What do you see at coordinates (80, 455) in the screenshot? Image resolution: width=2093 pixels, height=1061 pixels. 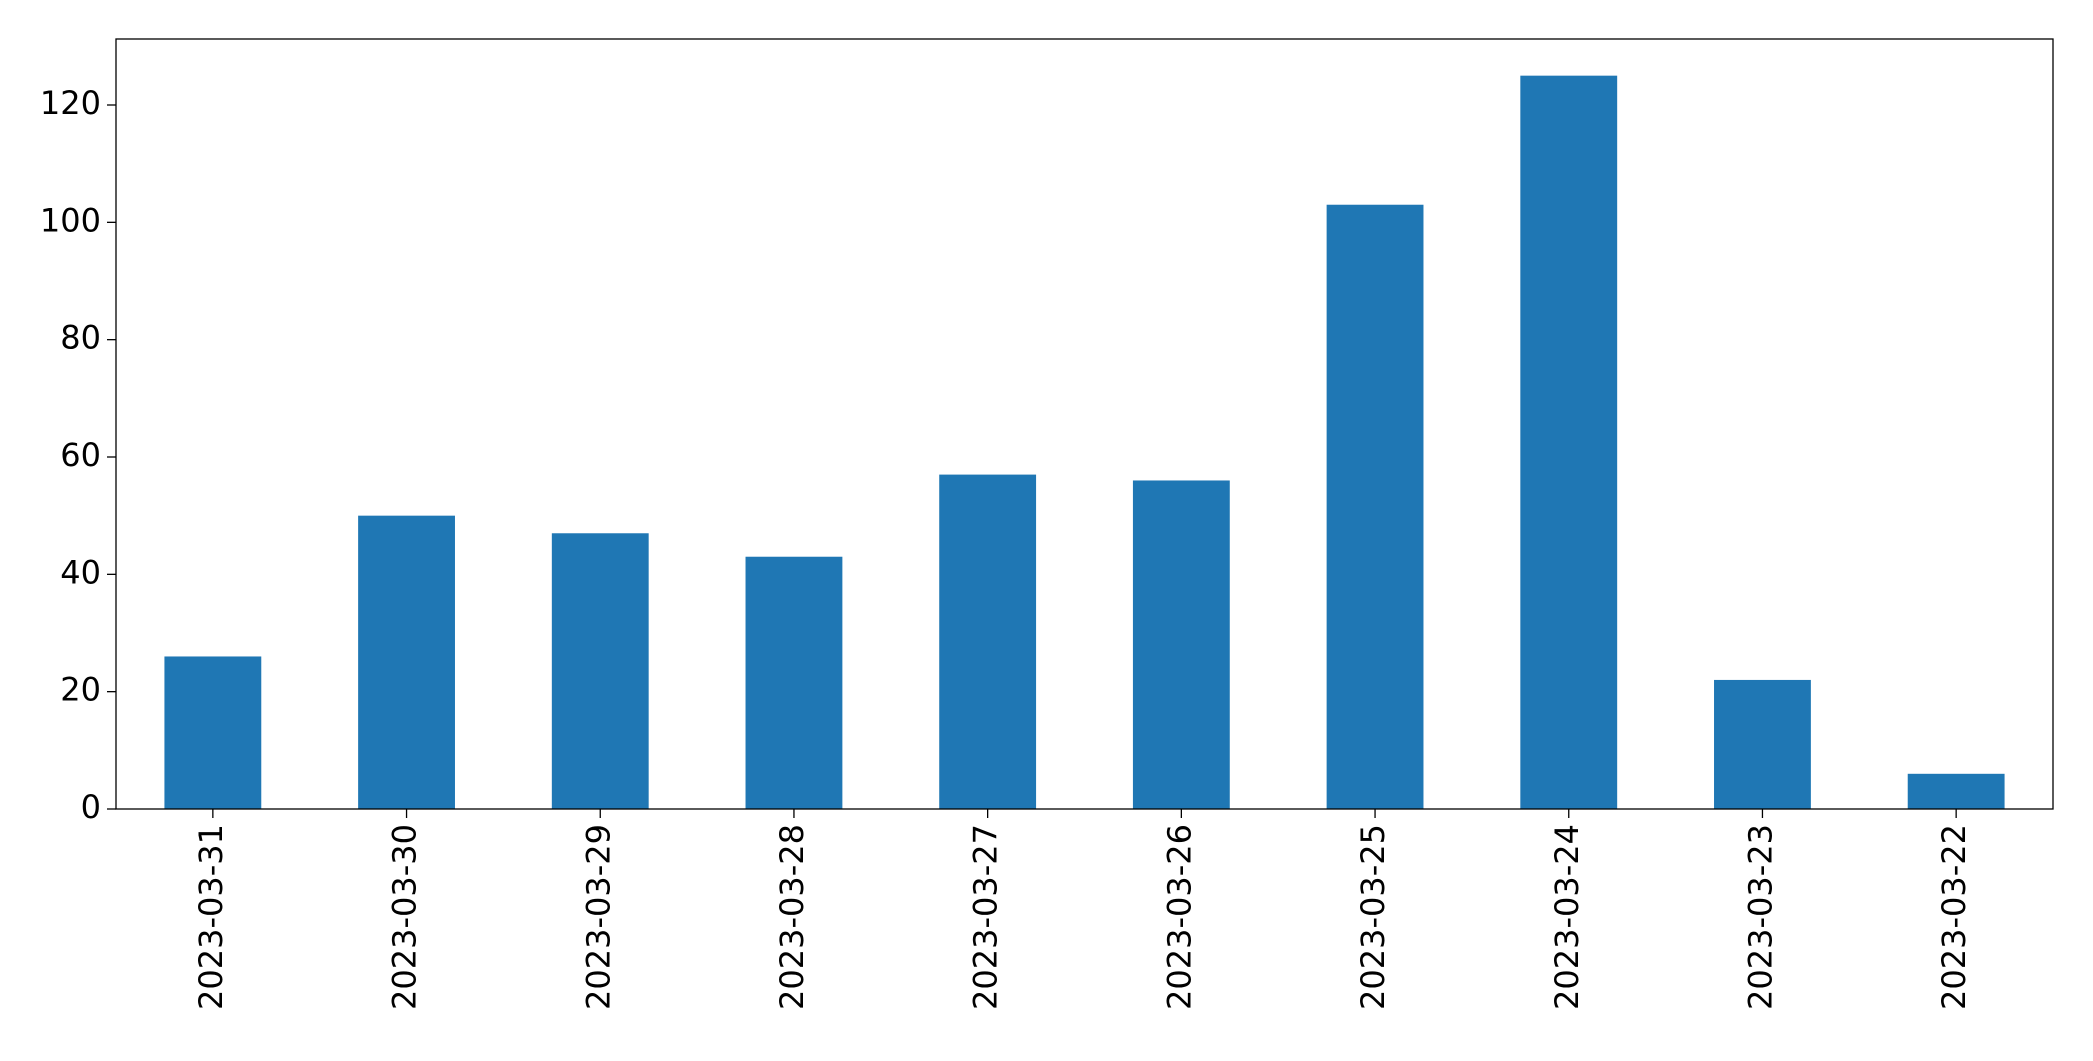 I see `y-tick-label: 60` at bounding box center [80, 455].